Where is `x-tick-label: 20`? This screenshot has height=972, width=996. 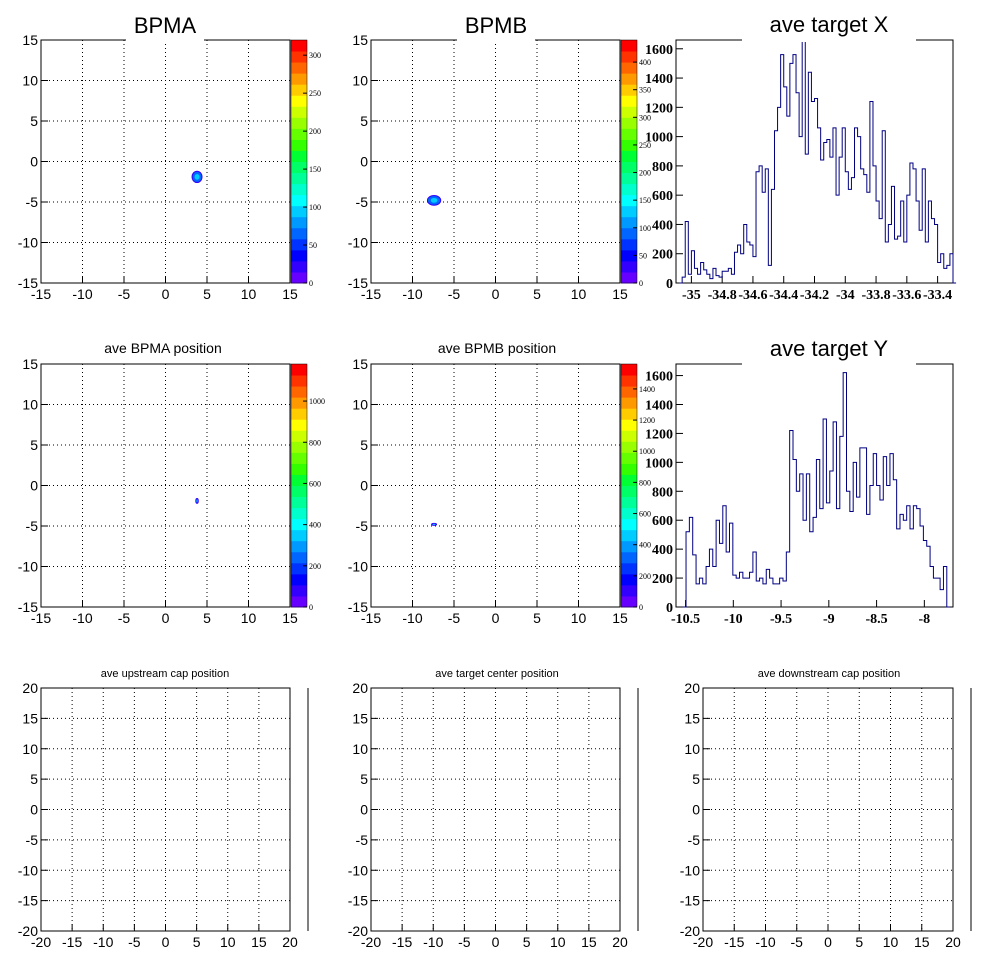
x-tick-label: 20 is located at coordinates (290, 942).